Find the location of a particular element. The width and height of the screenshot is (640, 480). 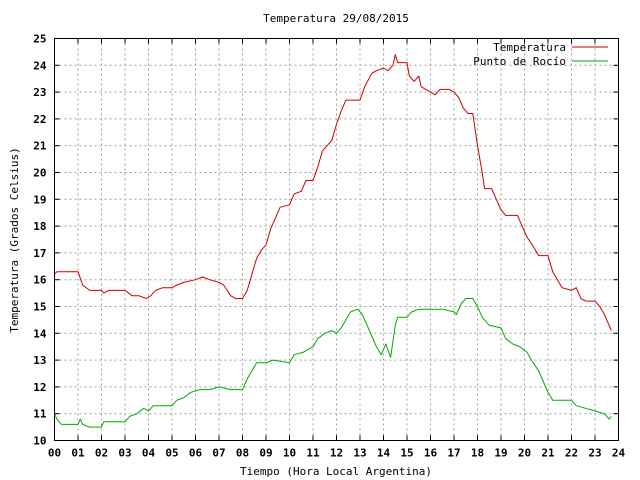

x-tick-label: 06 is located at coordinates (196, 453).